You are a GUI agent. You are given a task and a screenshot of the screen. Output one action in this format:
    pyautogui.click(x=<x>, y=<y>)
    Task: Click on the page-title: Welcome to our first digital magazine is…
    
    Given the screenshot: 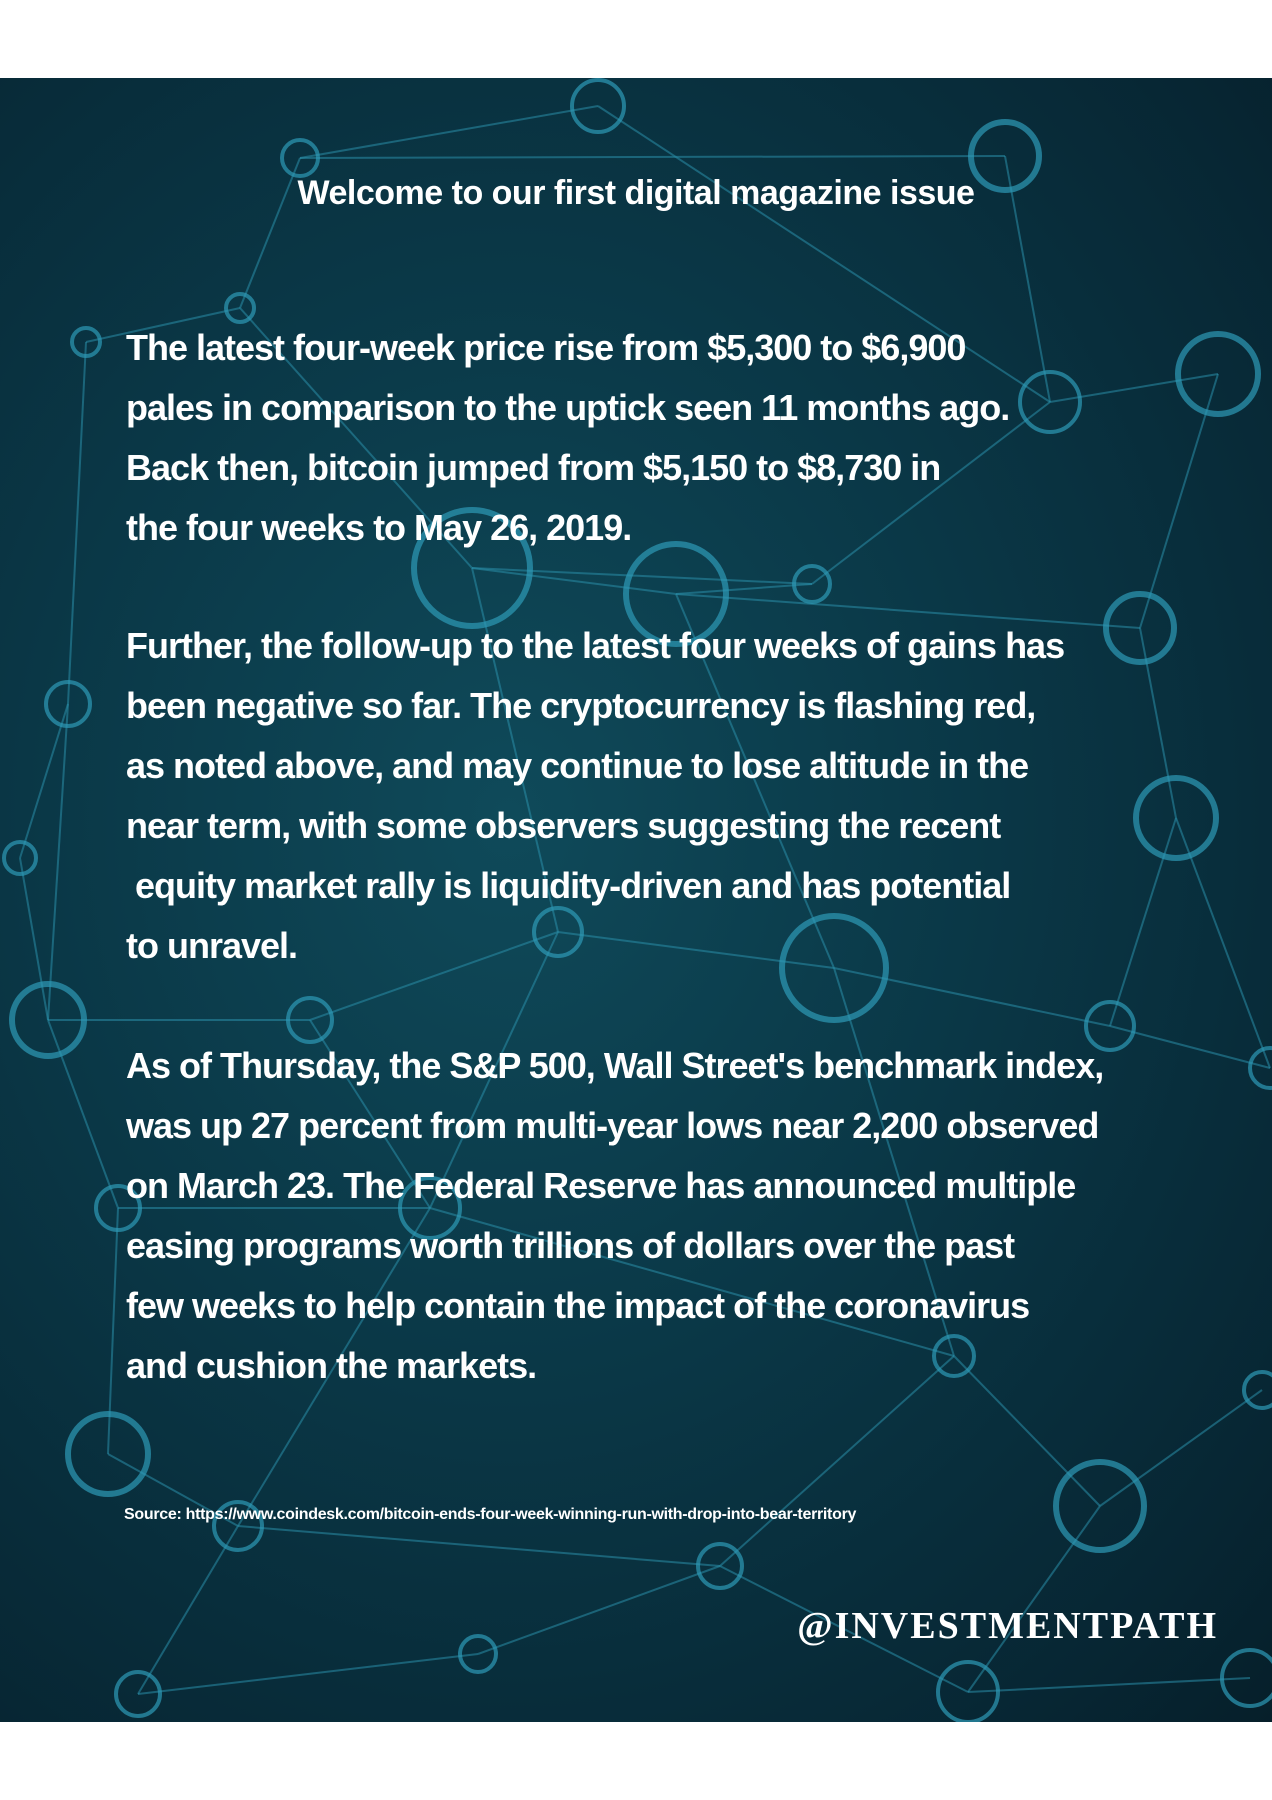 What is the action you would take?
    pyautogui.click(x=636, y=193)
    